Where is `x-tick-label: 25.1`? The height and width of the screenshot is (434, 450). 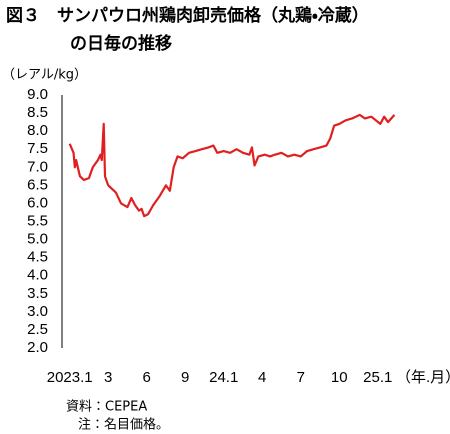
x-tick-label: 25.1 is located at coordinates (377, 377).